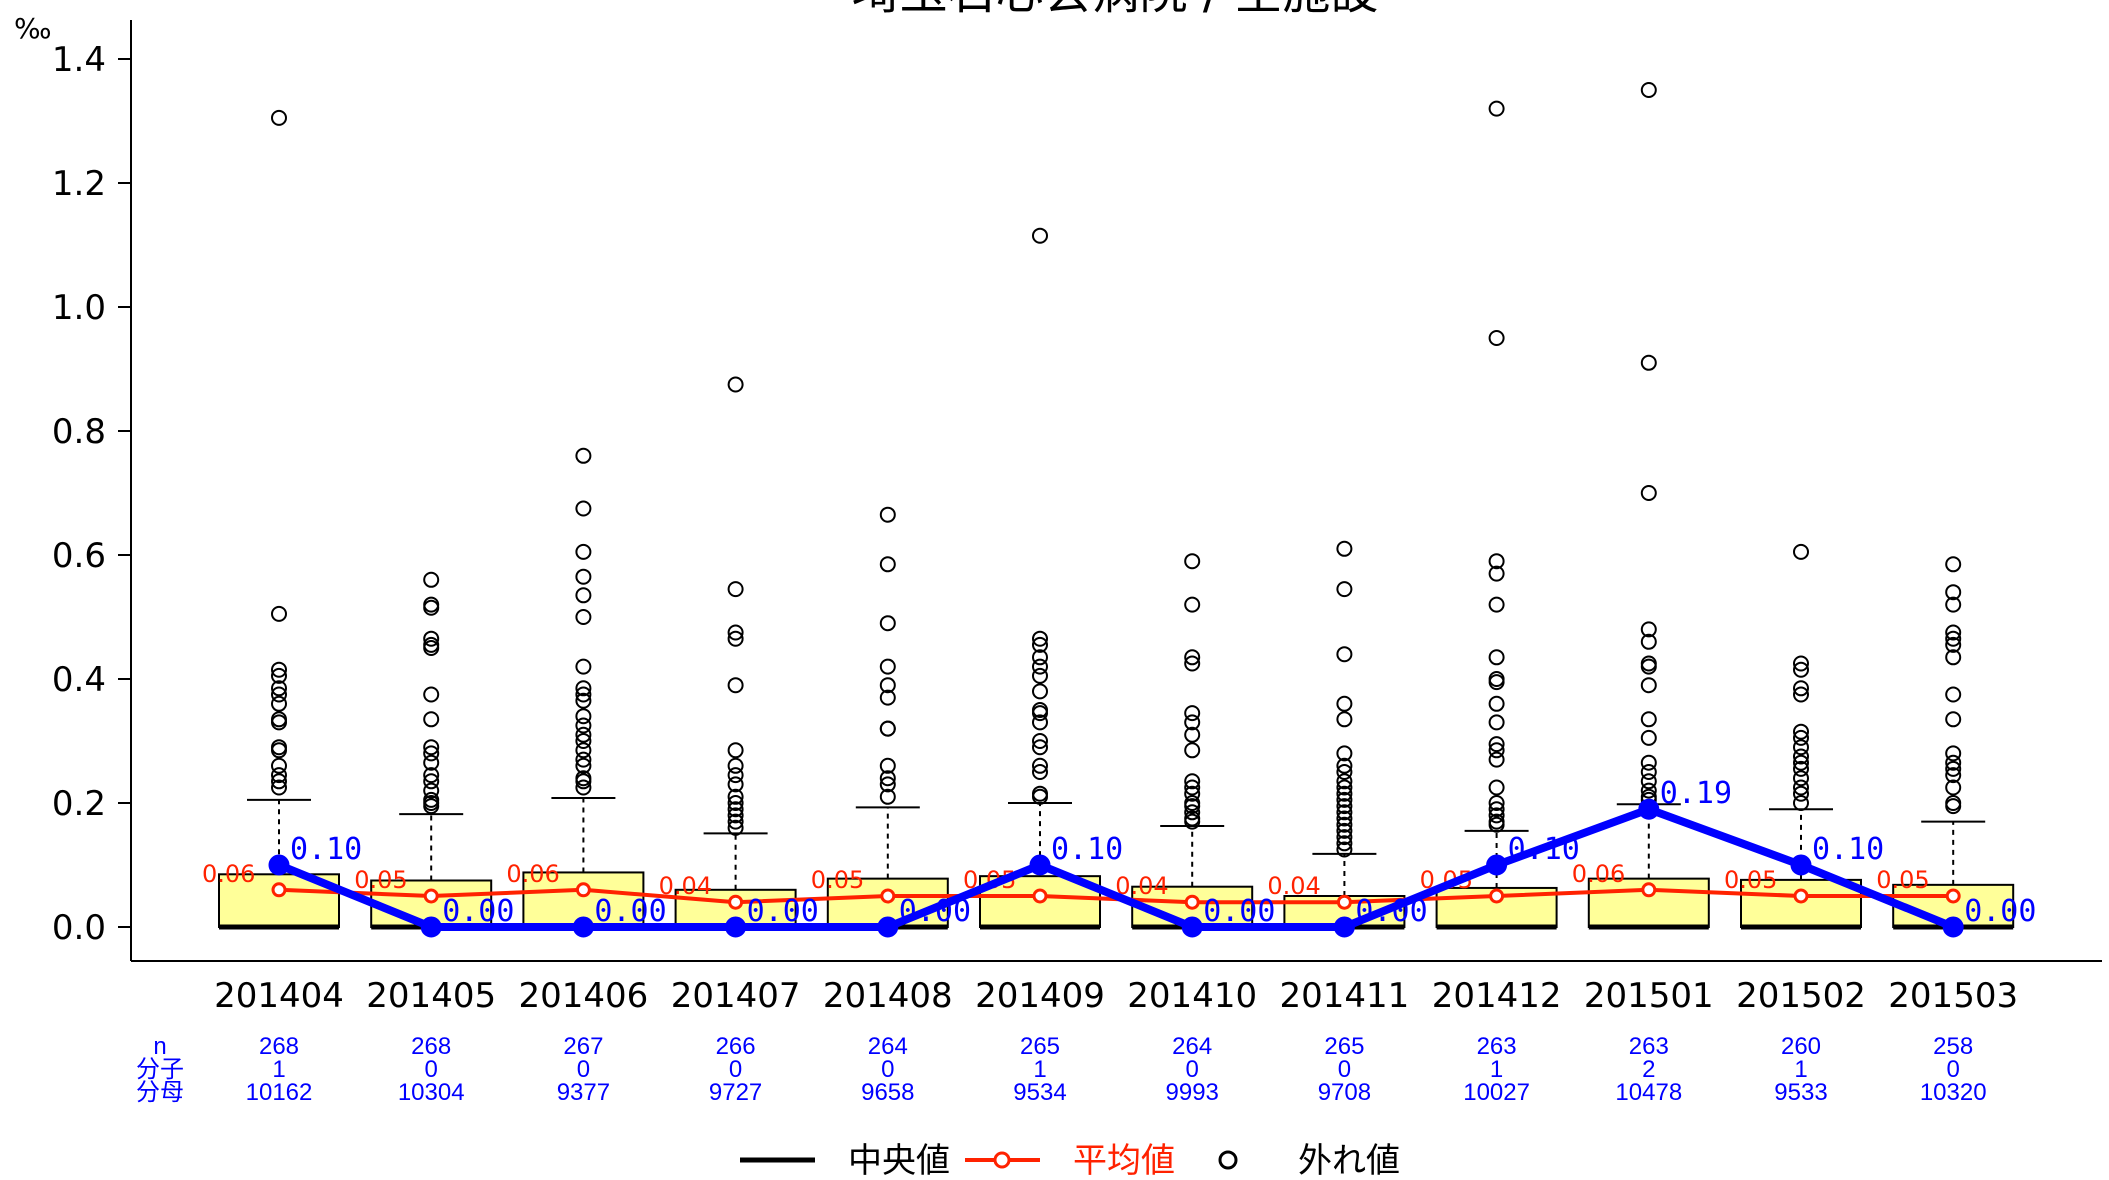 The image size is (2109, 1180). I want to click on x-tick-label: 201407, so click(736, 996).